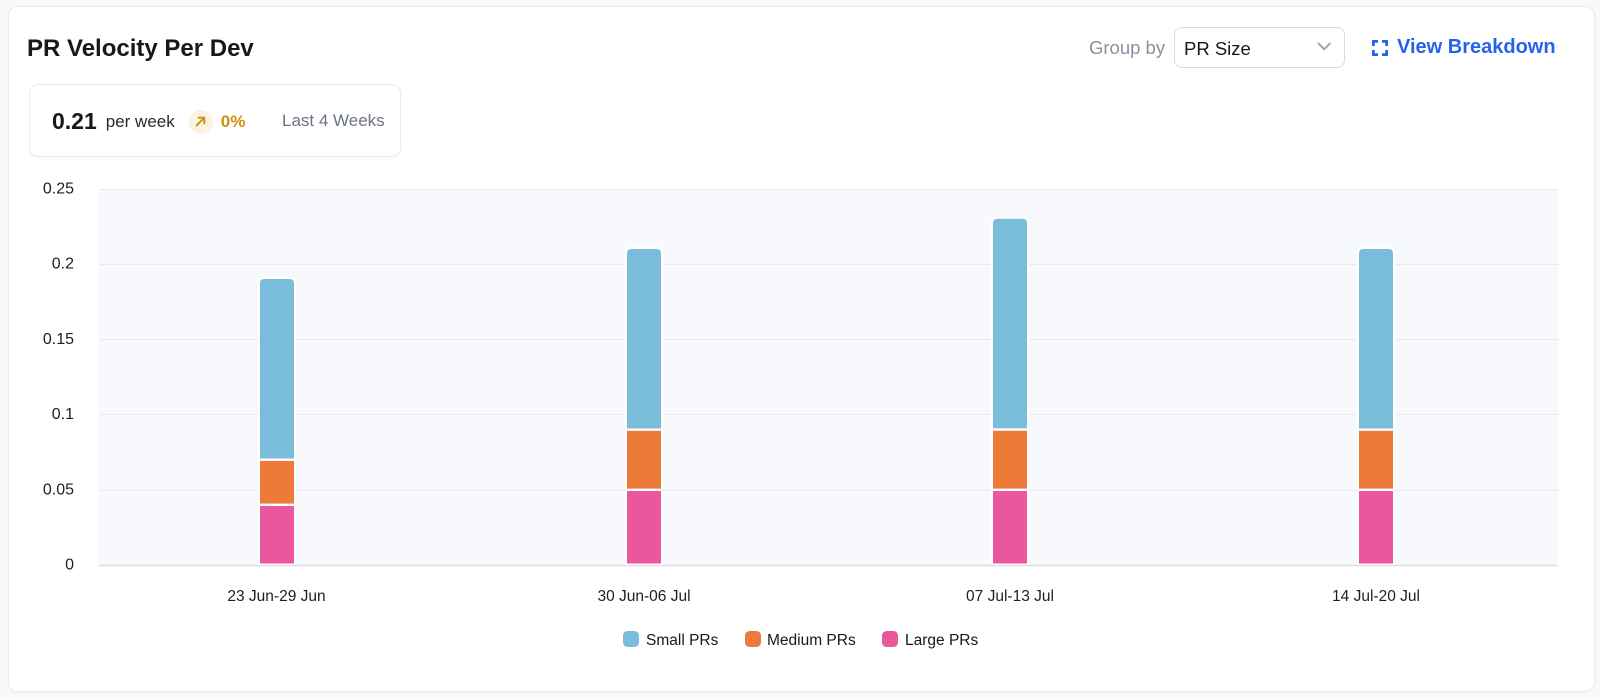 Image resolution: width=1600 pixels, height=699 pixels. I want to click on svg-text: 23 Jun-29 Jun, so click(276, 596).